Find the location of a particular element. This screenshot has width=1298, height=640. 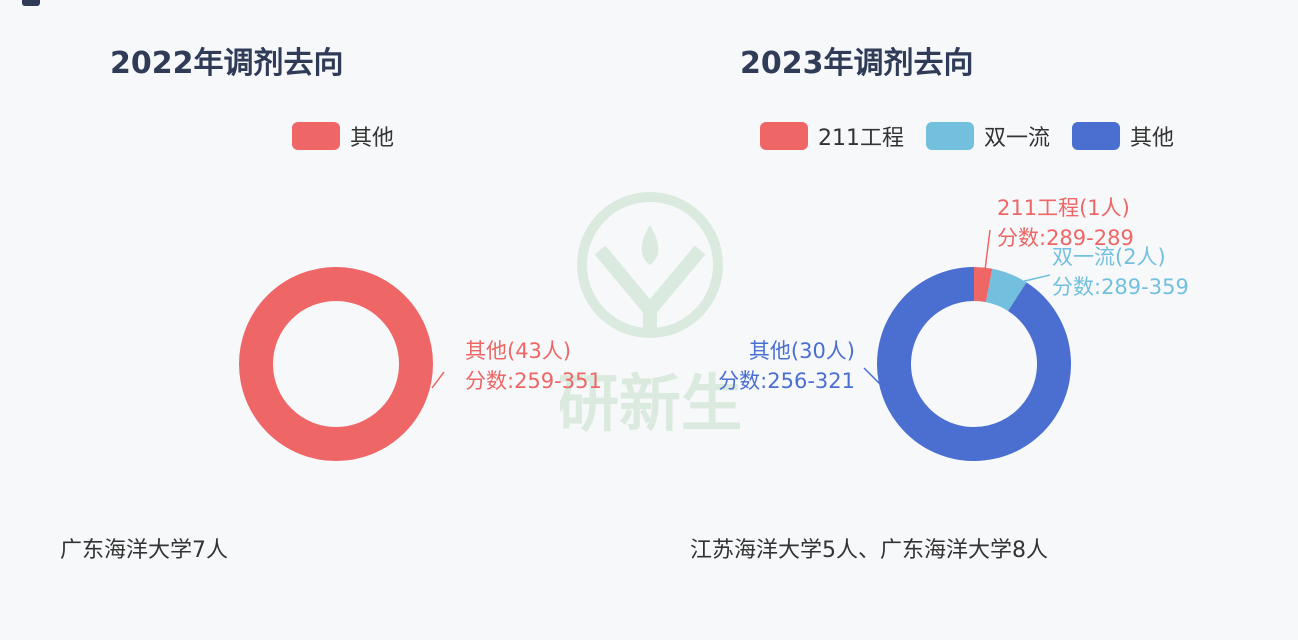

watermark-logo: 研新生 is located at coordinates (650, 316).